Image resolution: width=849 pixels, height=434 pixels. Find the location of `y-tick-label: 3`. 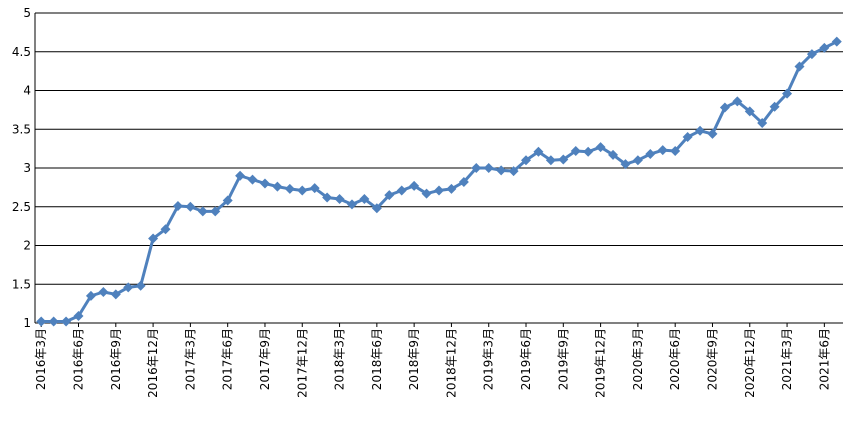

y-tick-label: 3 is located at coordinates (27, 168).